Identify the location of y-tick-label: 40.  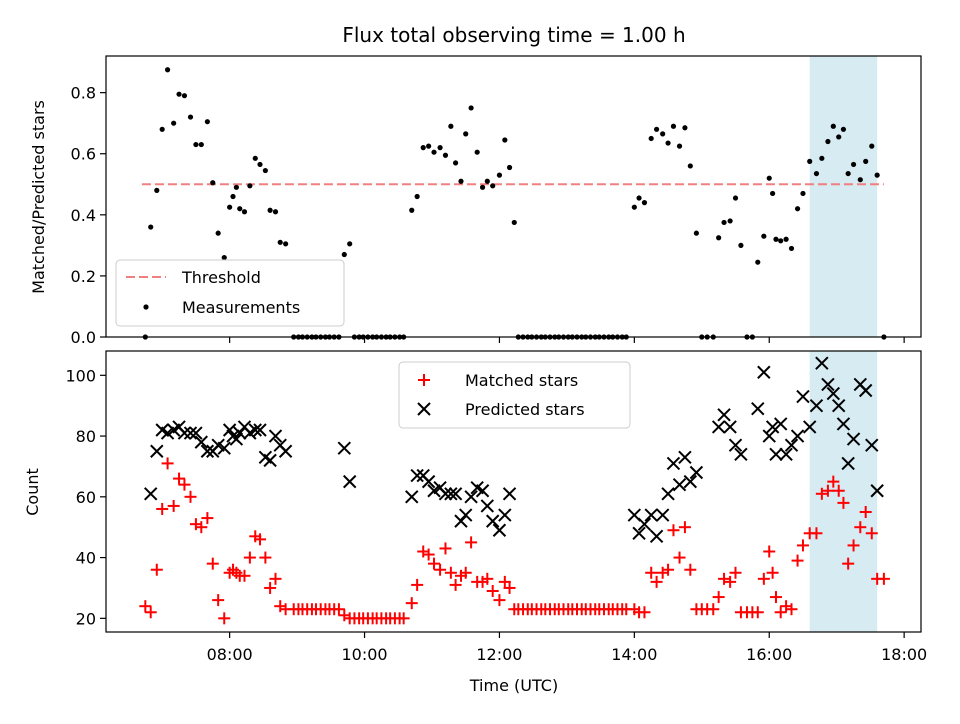
(86, 558).